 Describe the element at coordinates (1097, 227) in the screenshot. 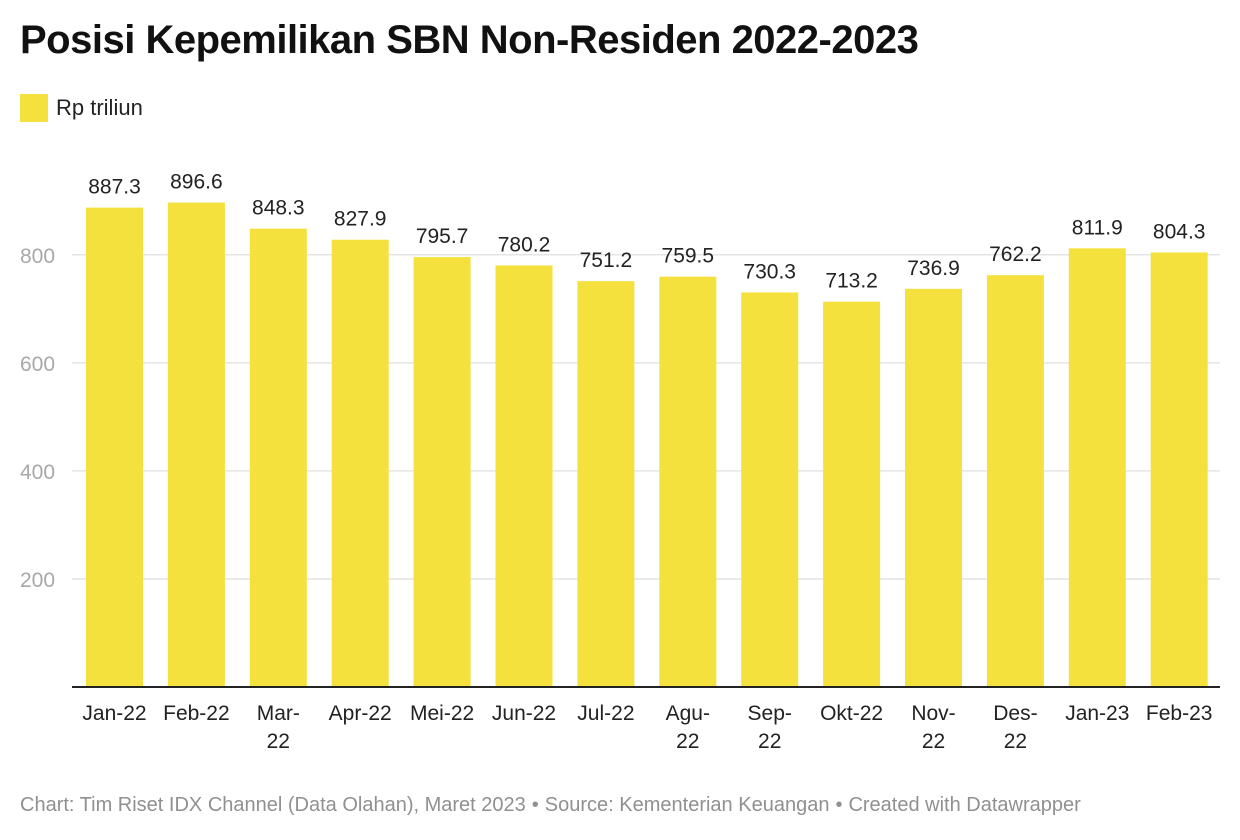

I see `bar-value-label: 811.9` at that location.